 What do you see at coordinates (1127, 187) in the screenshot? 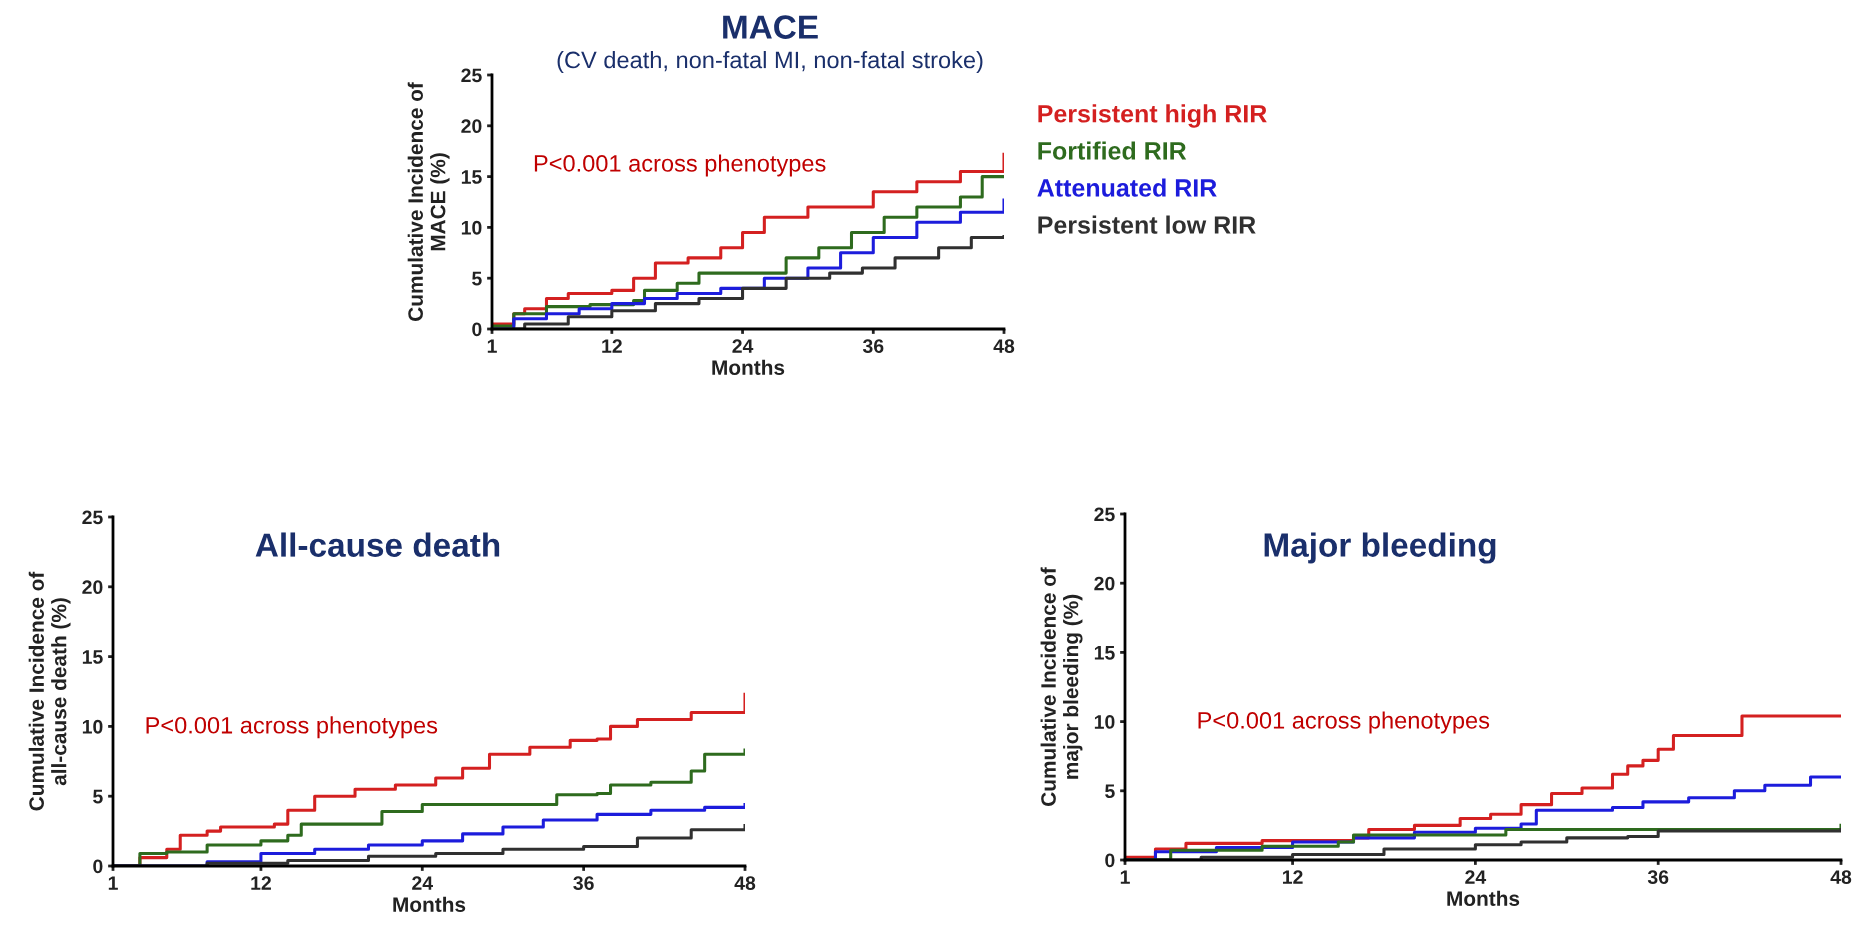
I see `series-label: Attenuated RIR` at bounding box center [1127, 187].